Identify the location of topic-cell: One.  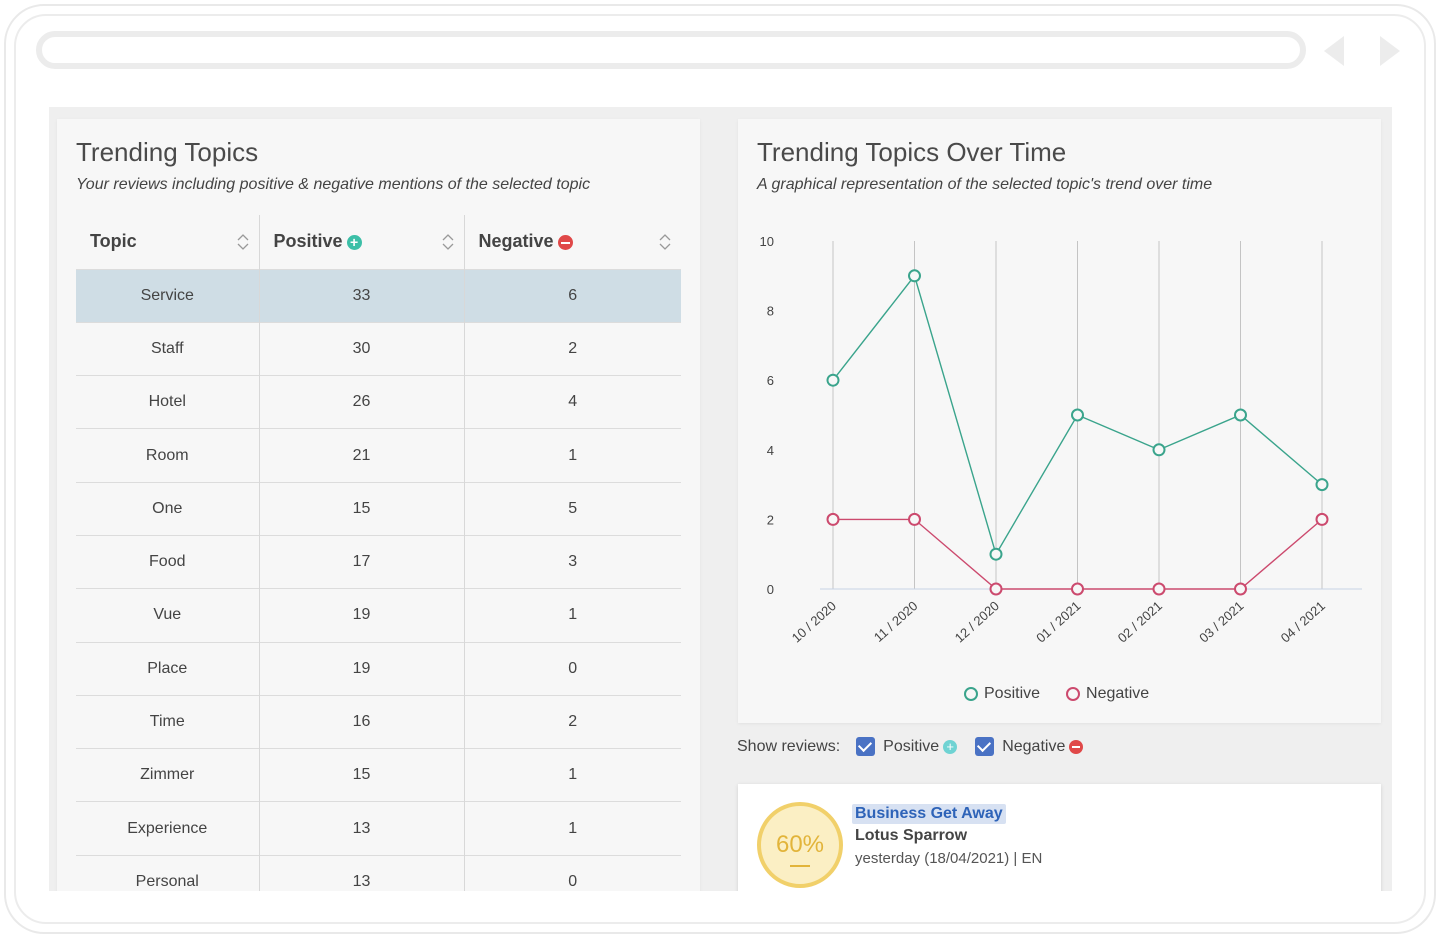
(168, 508).